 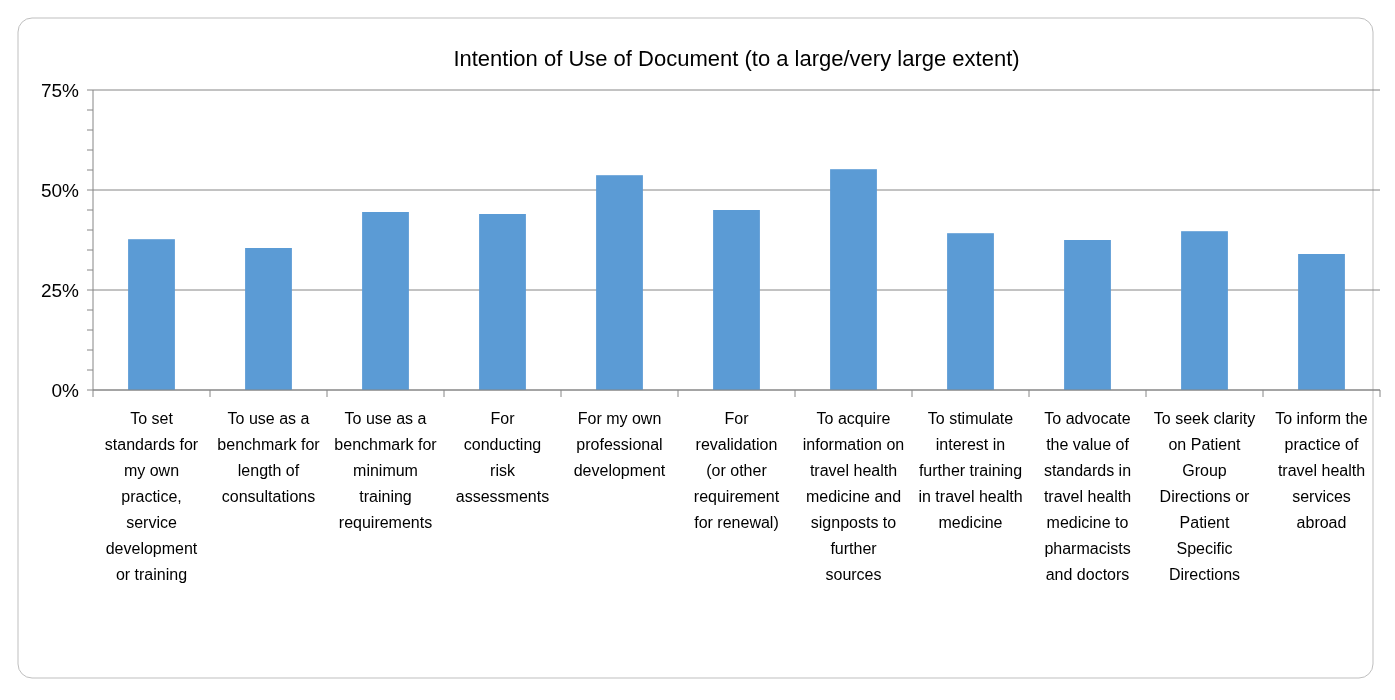 I want to click on x-tick-label: To set standards for my own practice, service development or training, so click(x=151, y=496).